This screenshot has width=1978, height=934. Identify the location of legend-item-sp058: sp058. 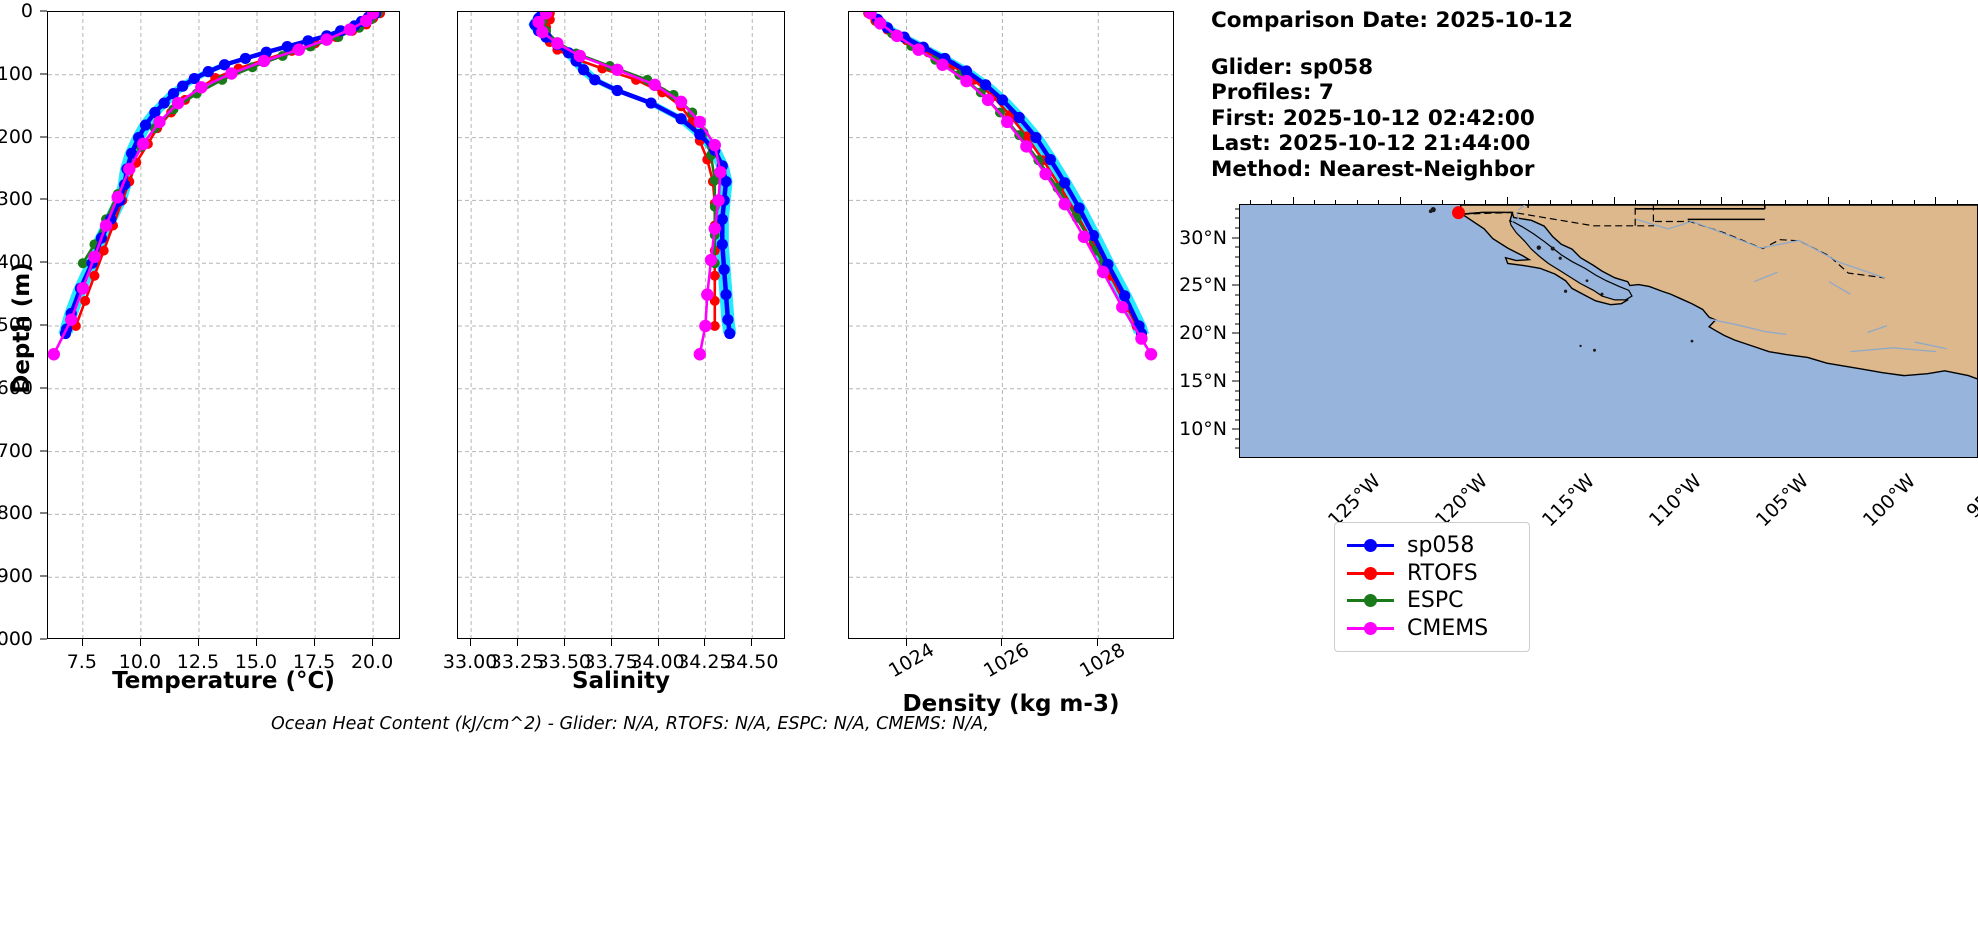
(1431, 546).